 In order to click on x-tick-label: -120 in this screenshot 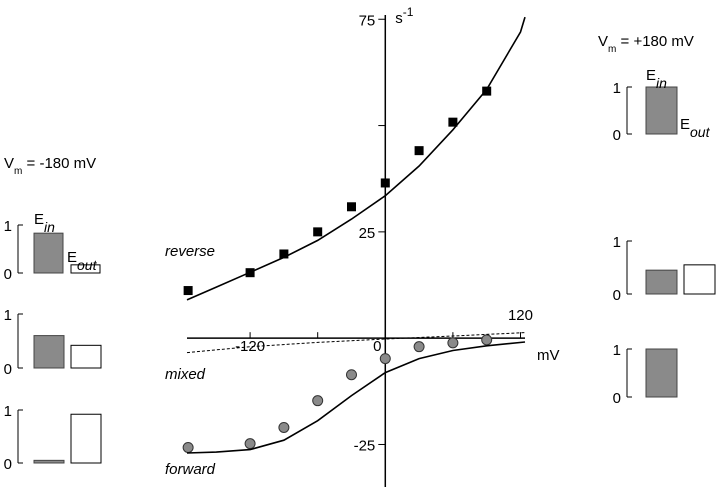, I will do `click(250, 346)`.